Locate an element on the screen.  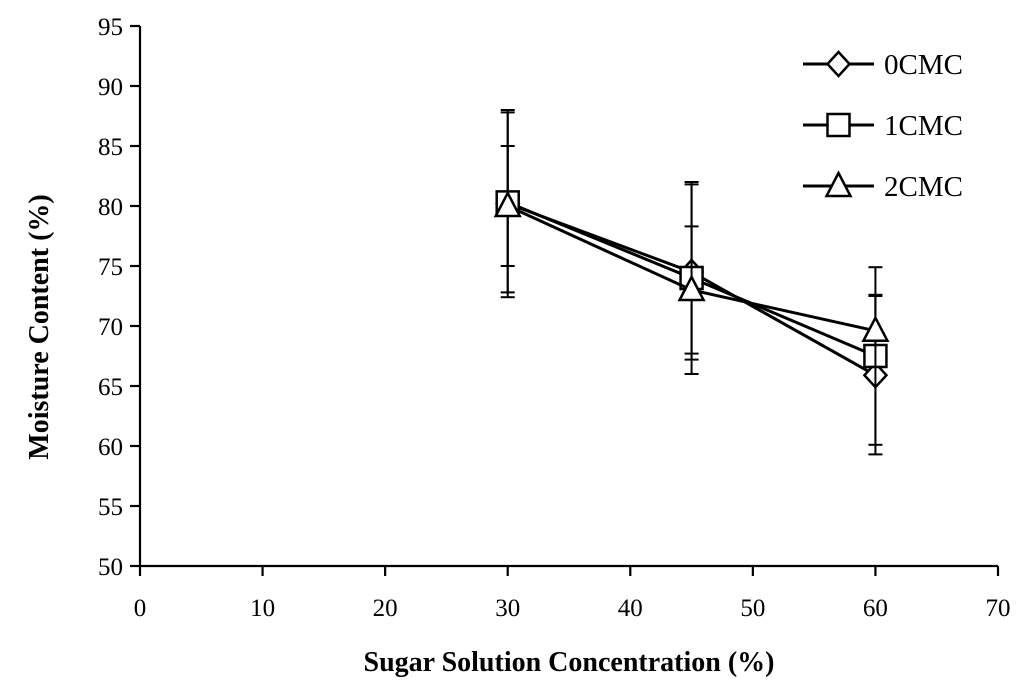
y-tick-label: 50 is located at coordinates (110, 567).